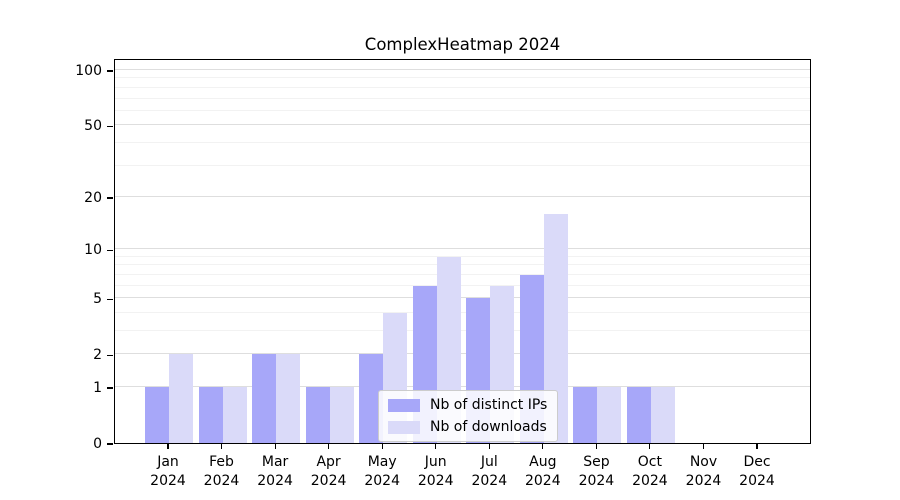  Describe the element at coordinates (435, 471) in the screenshot. I see `x-tick-label: Jun 2024` at that location.